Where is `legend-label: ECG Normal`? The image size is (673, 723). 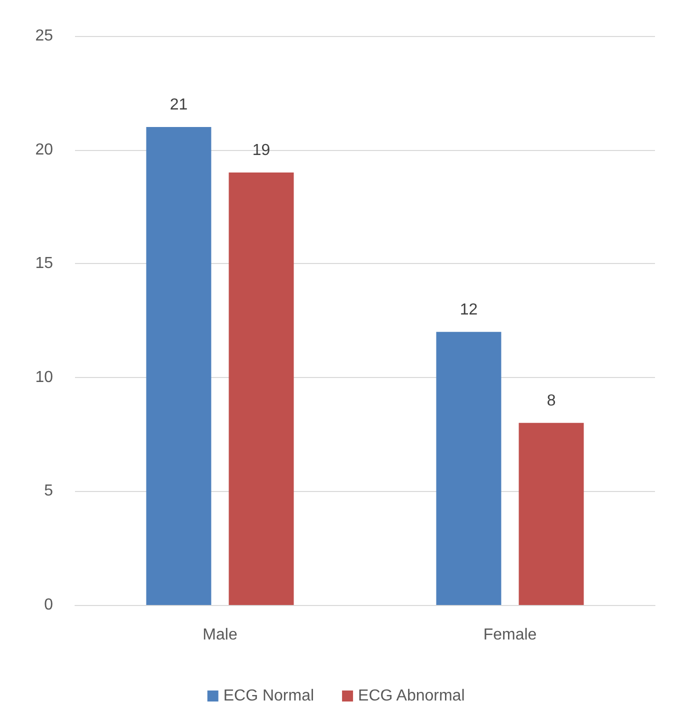 legend-label: ECG Normal is located at coordinates (268, 696).